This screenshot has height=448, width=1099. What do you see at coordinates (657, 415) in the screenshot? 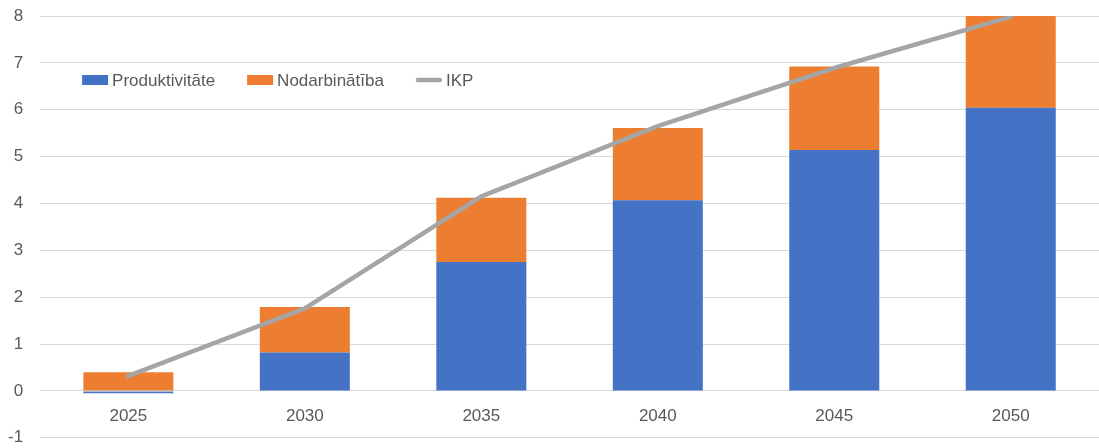
I see `x-tick-label: 2040` at bounding box center [657, 415].